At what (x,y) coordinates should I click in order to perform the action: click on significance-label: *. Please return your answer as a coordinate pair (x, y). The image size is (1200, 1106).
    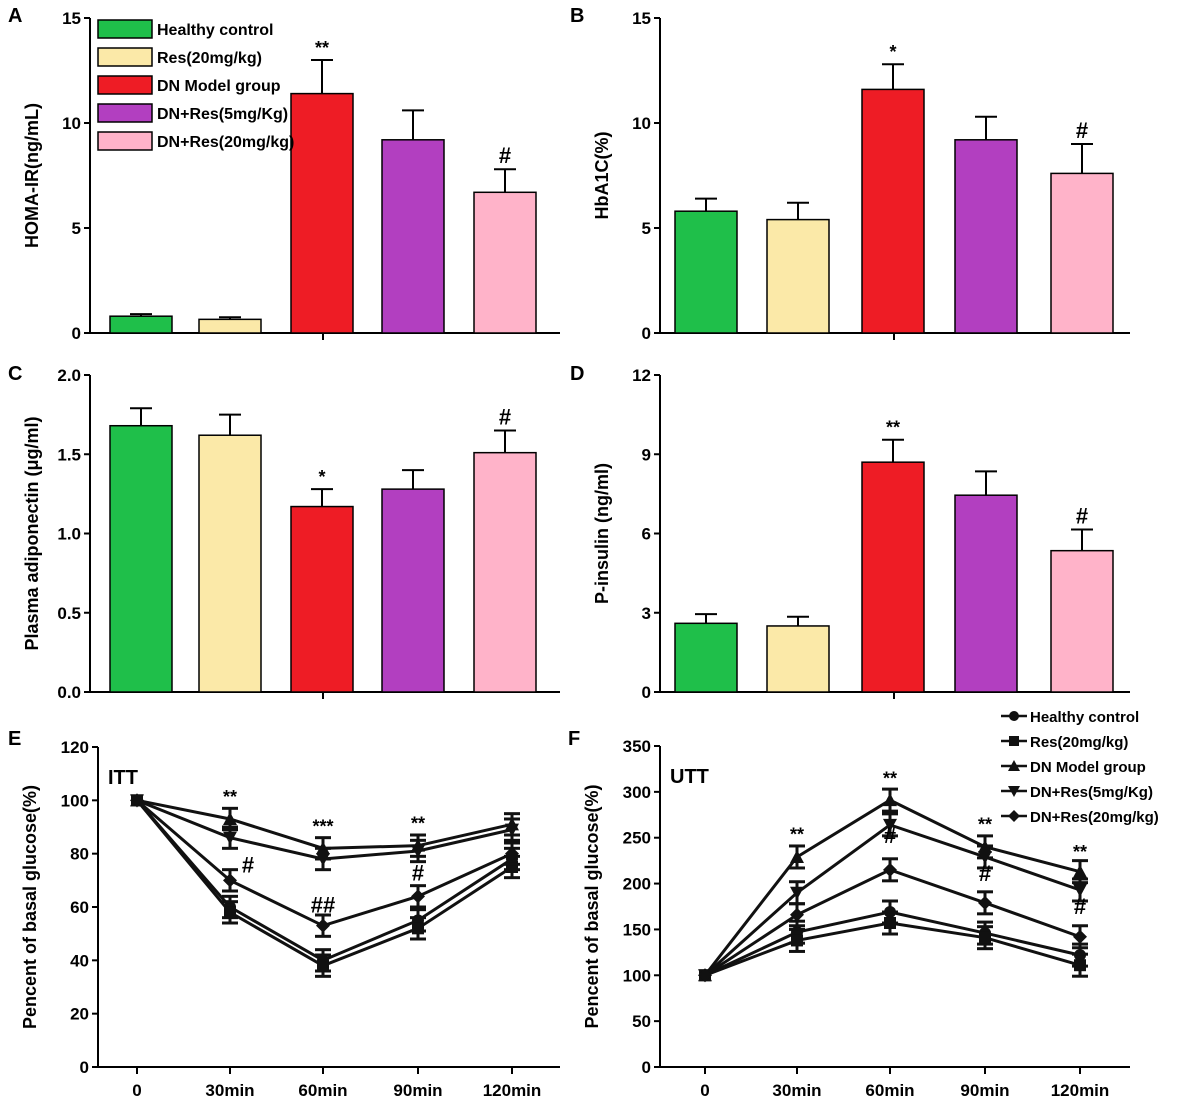
    Looking at the image, I should click on (892, 52).